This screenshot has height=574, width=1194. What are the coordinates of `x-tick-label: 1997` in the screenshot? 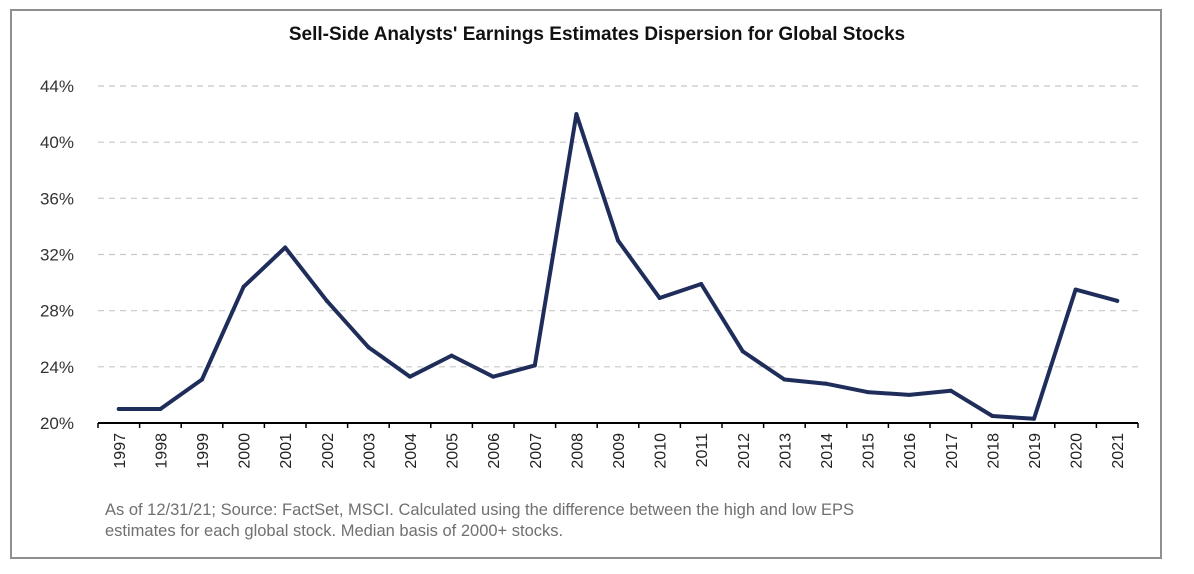 It's located at (120, 451).